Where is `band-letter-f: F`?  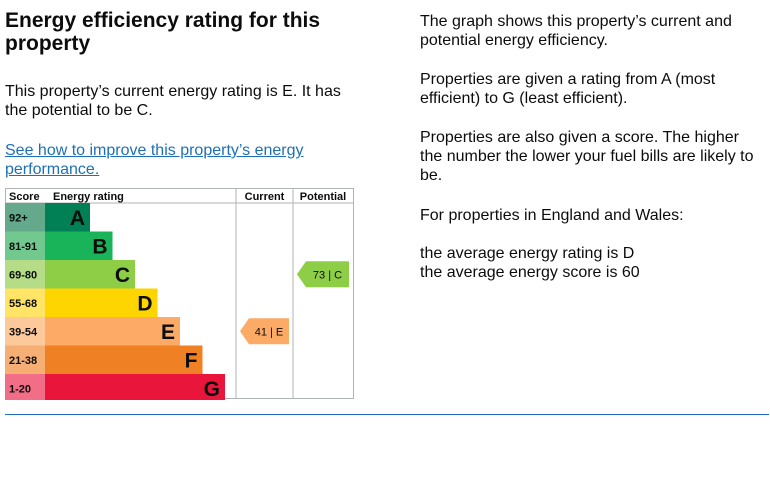
band-letter-f: F is located at coordinates (191, 360).